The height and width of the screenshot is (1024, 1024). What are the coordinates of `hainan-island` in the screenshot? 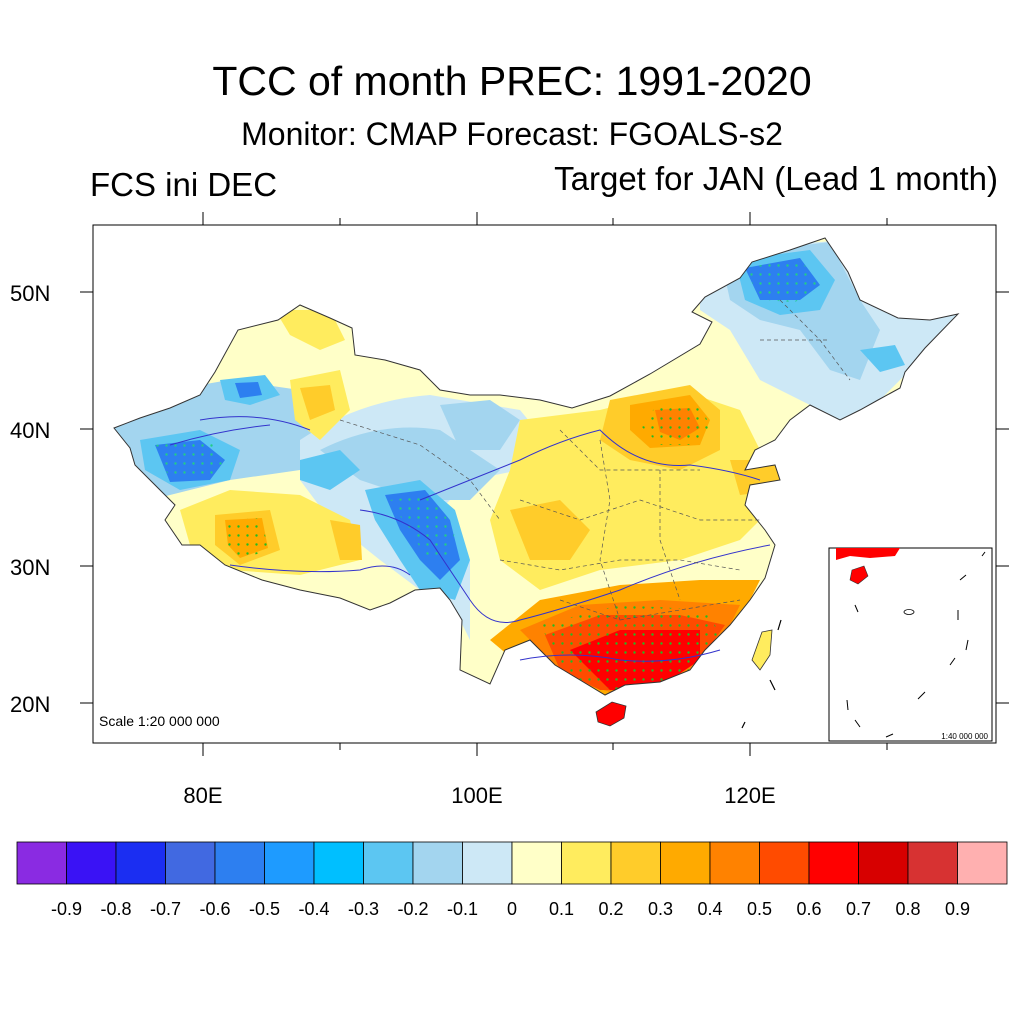 It's located at (611, 714).